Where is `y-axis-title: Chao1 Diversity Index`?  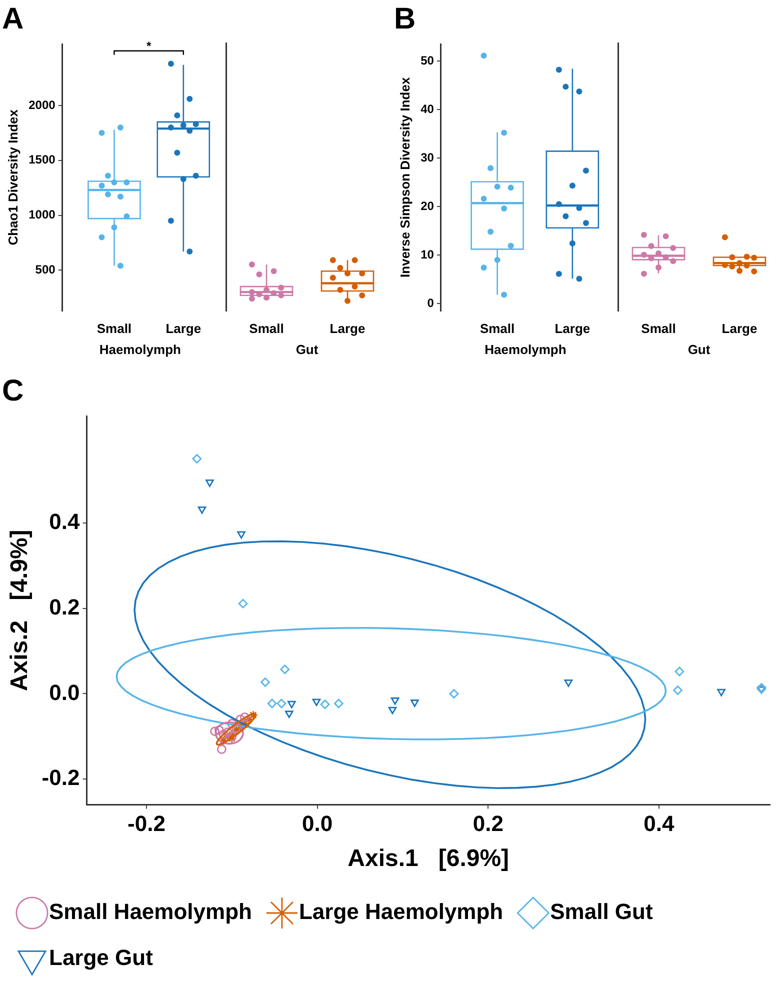 y-axis-title: Chao1 Diversity Index is located at coordinates (12, 177).